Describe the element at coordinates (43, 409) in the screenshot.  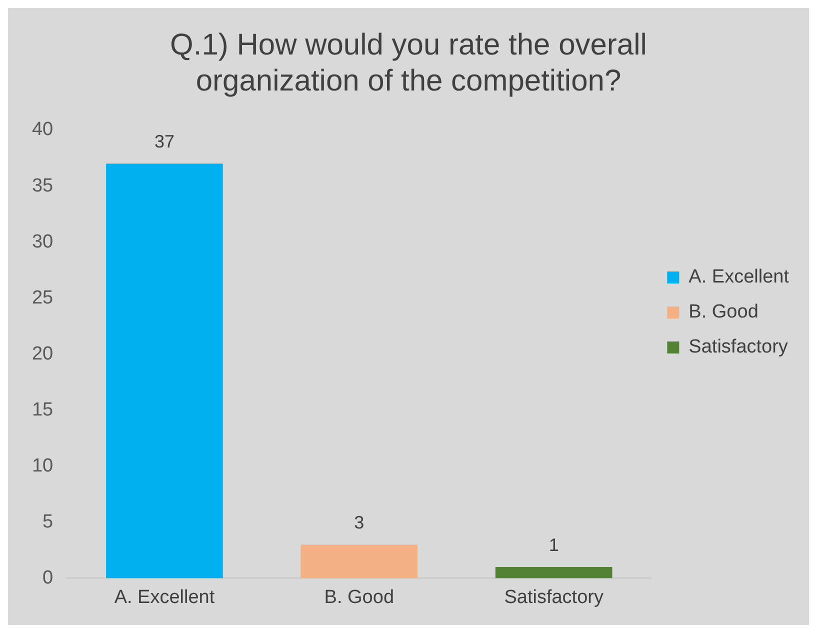
I see `y-tick-label: 15` at that location.